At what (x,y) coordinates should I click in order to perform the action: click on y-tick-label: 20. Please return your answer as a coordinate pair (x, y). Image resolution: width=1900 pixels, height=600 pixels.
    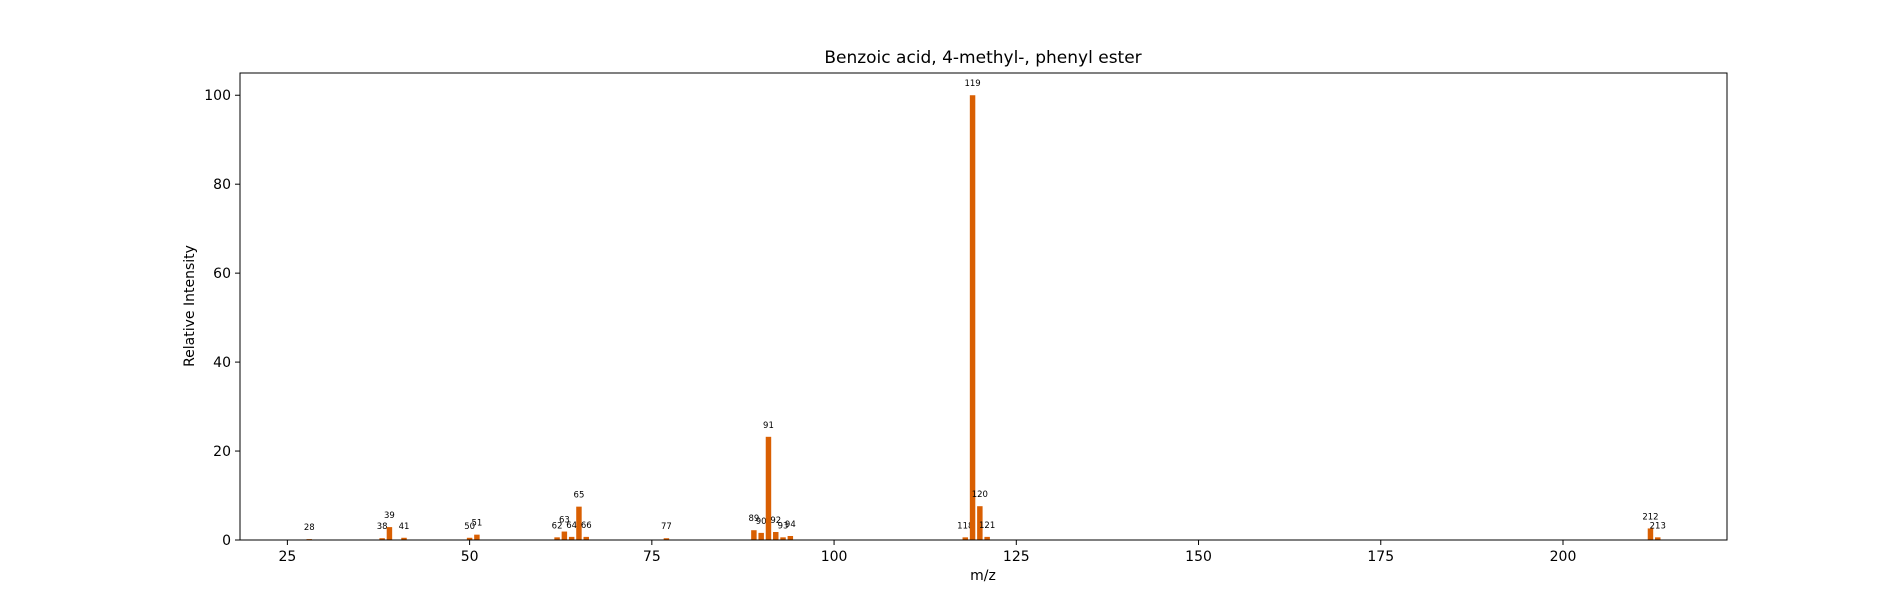
    Looking at the image, I should click on (222, 452).